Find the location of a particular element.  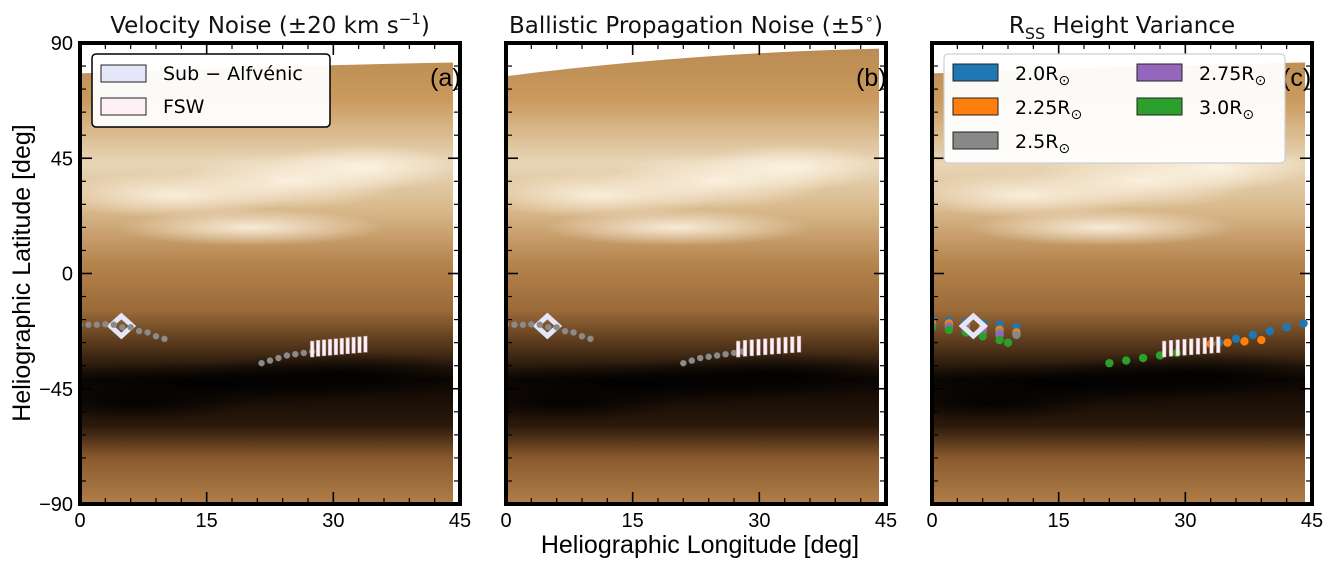

y-tick-label: −45 is located at coordinates (56, 390).